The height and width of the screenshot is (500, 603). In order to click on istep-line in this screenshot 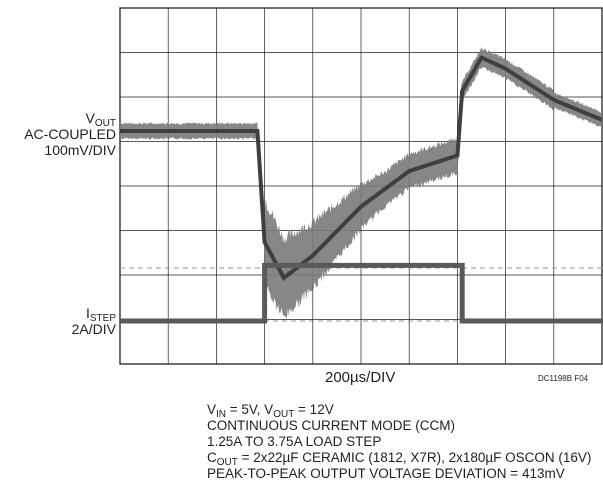, I will do `click(361, 293)`.